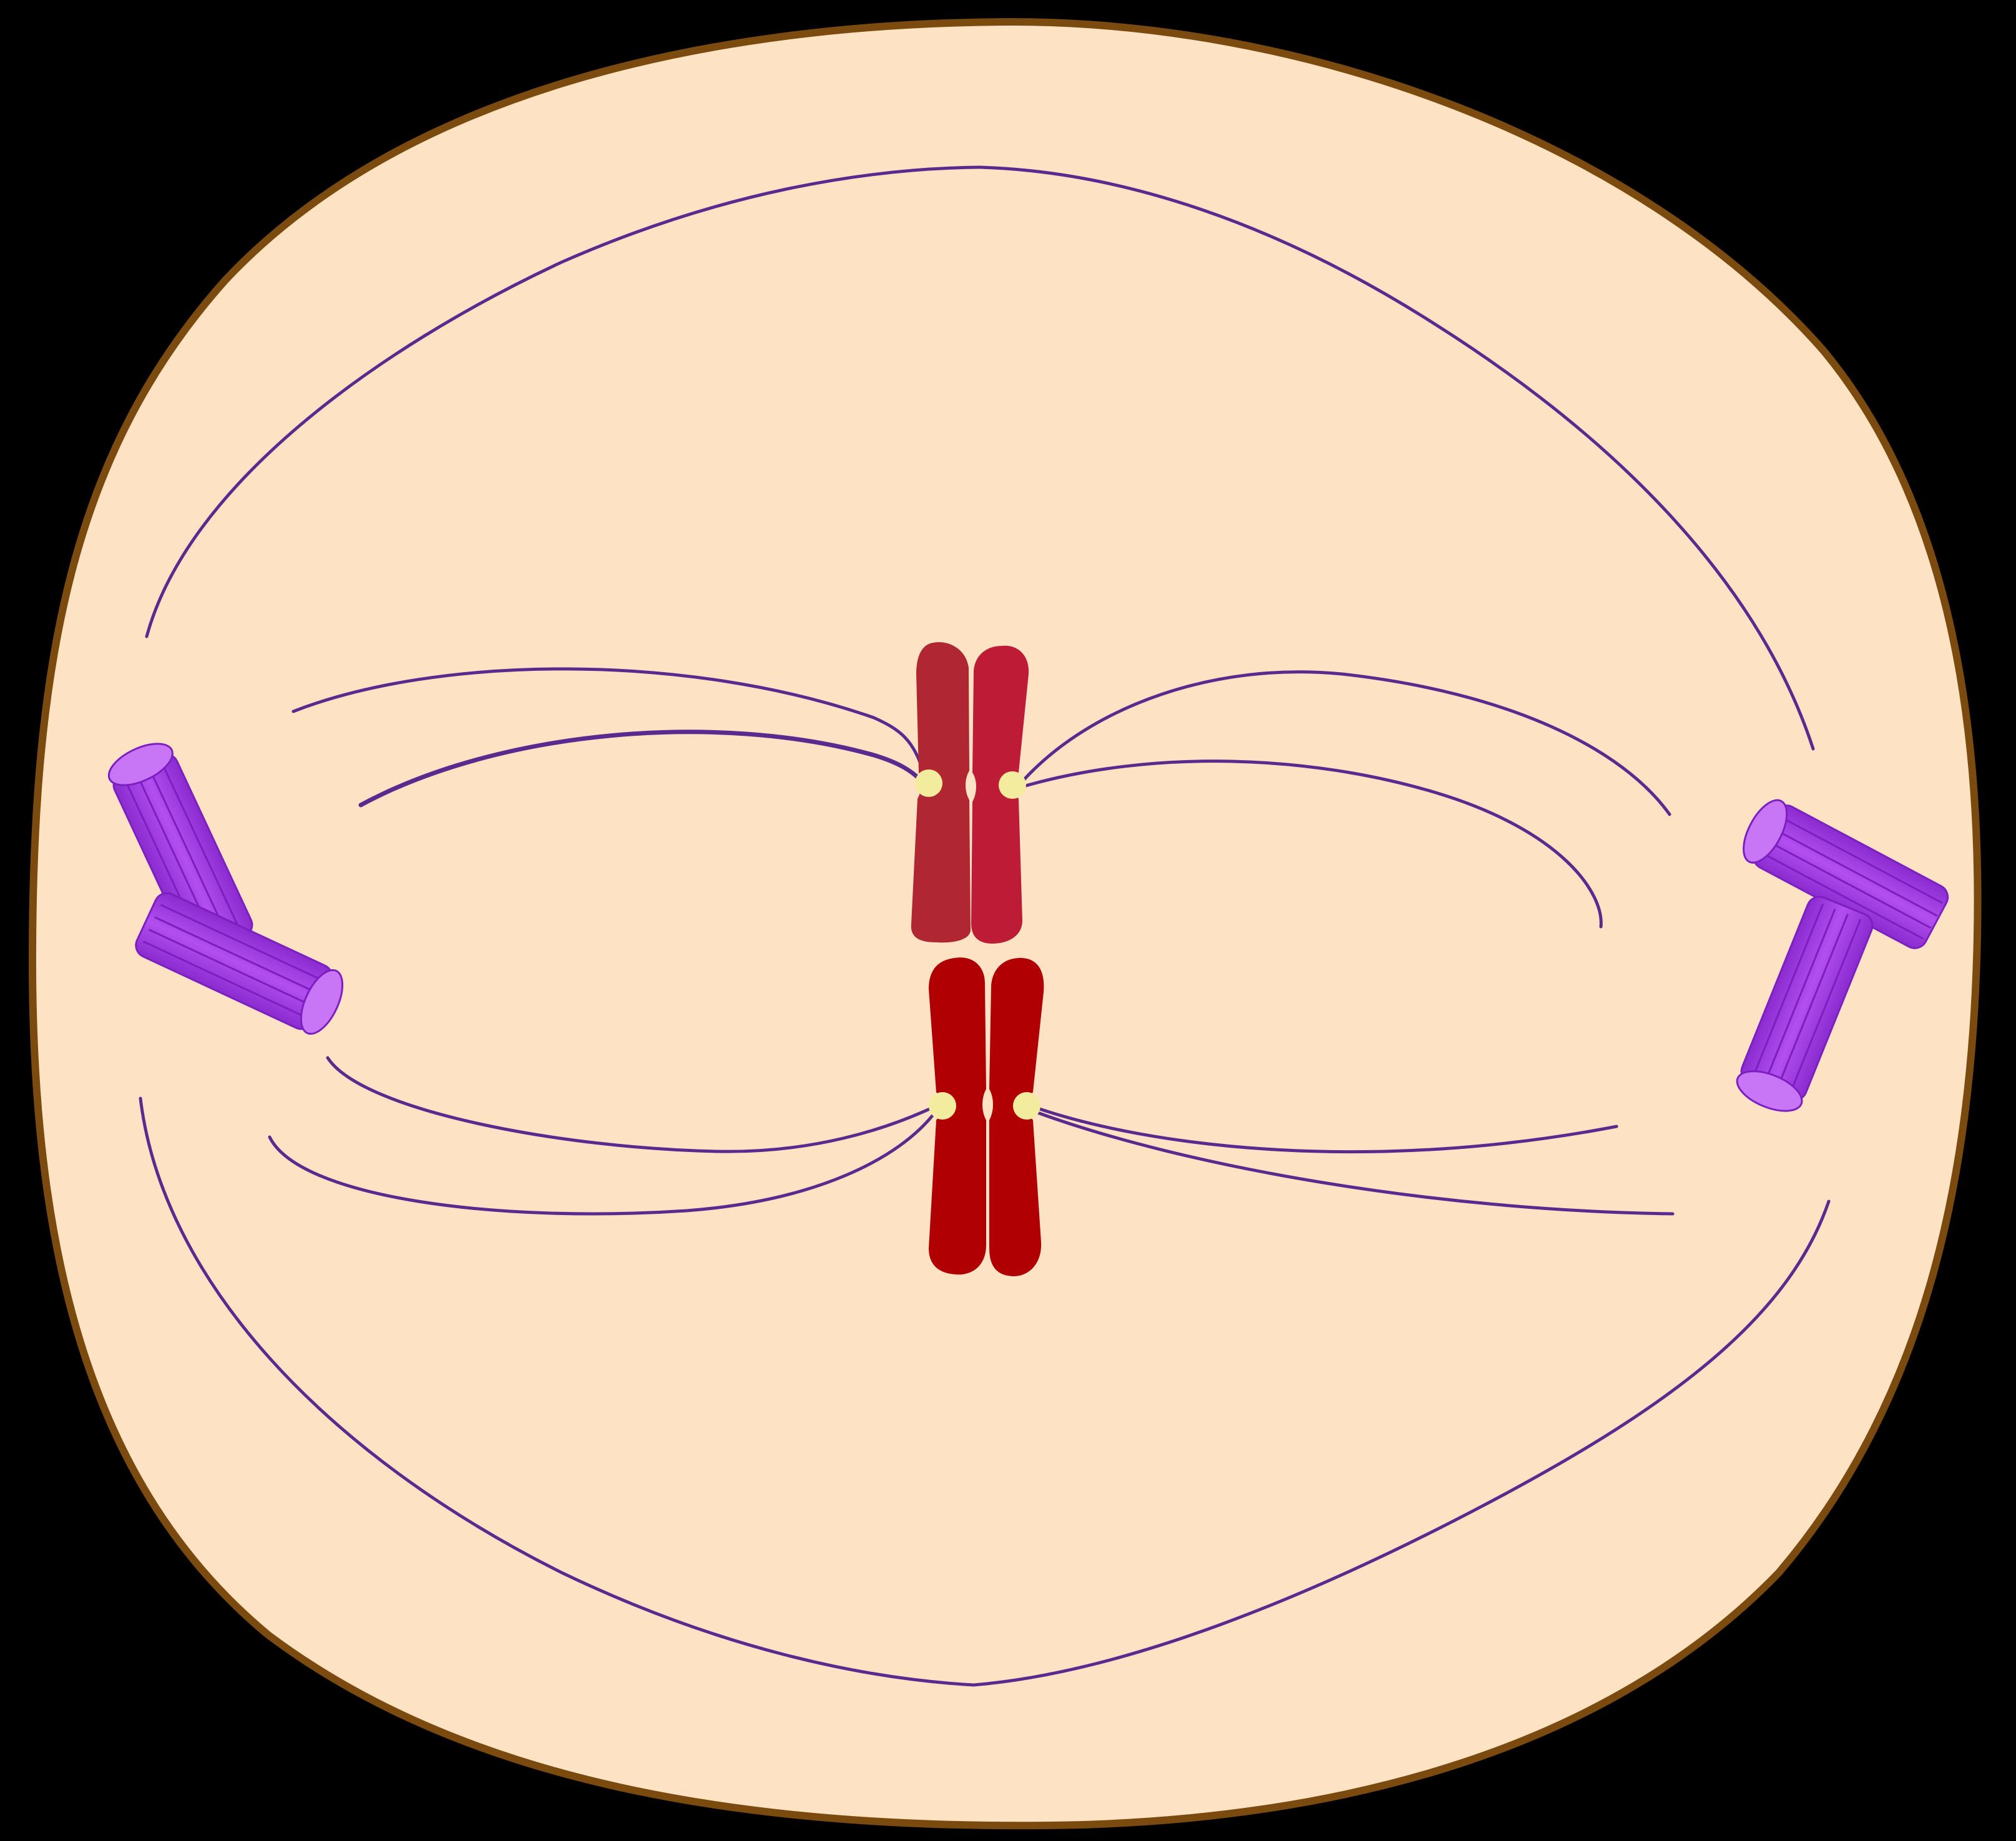 The height and width of the screenshot is (1841, 2016). I want to click on chromatid-lower-right, so click(1016, 1117).